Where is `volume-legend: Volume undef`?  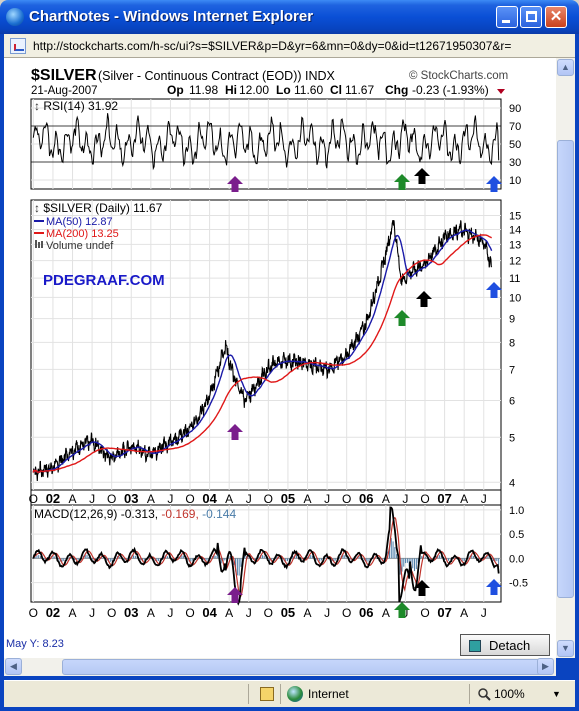 volume-legend: Volume undef is located at coordinates (80, 246).